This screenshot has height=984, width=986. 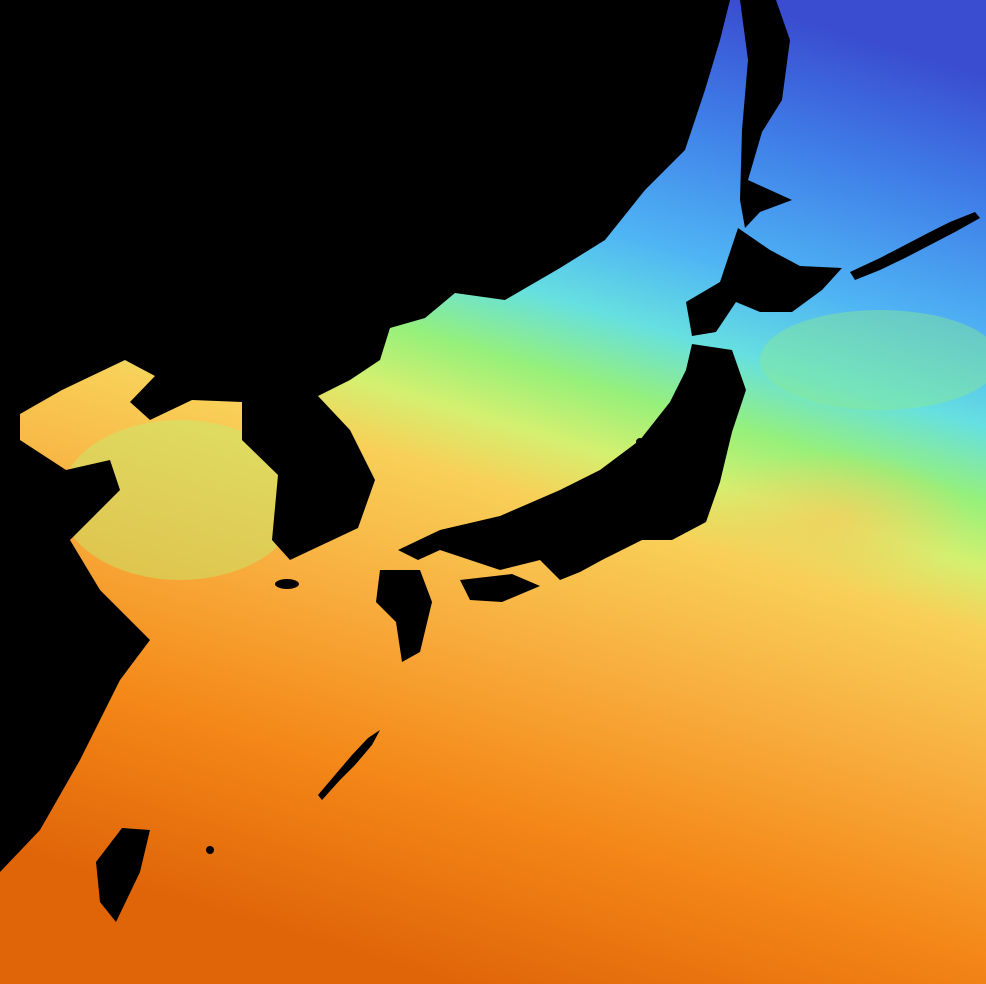 I want to click on kyushu-island, so click(x=404, y=616).